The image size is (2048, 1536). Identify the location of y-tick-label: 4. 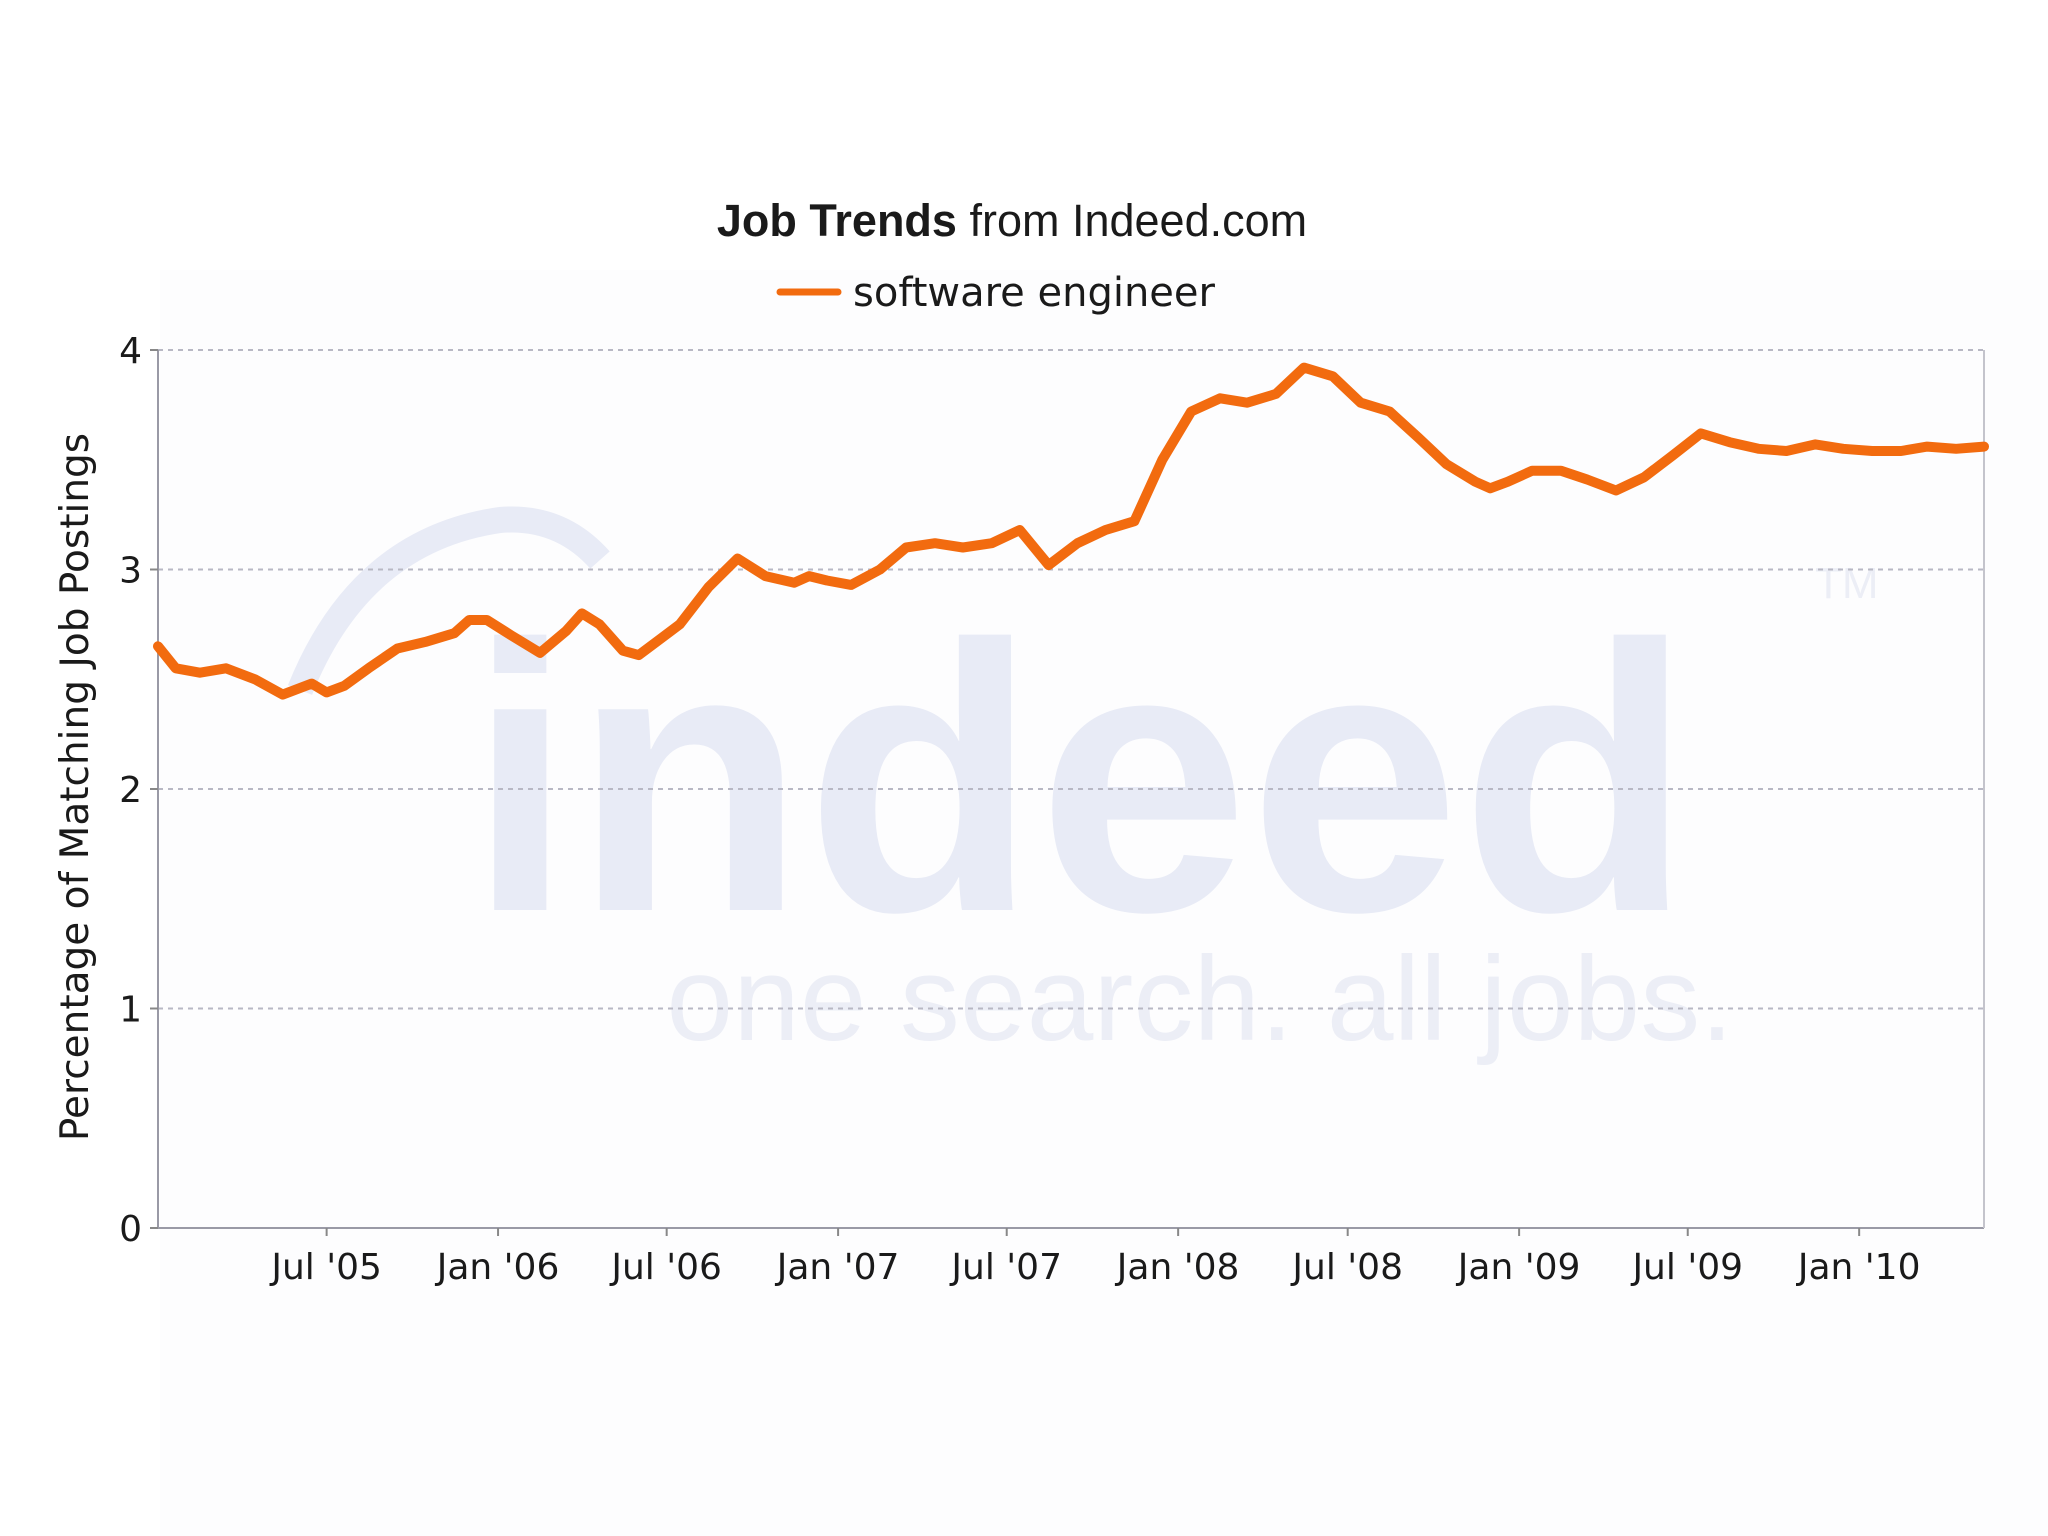
(130, 351).